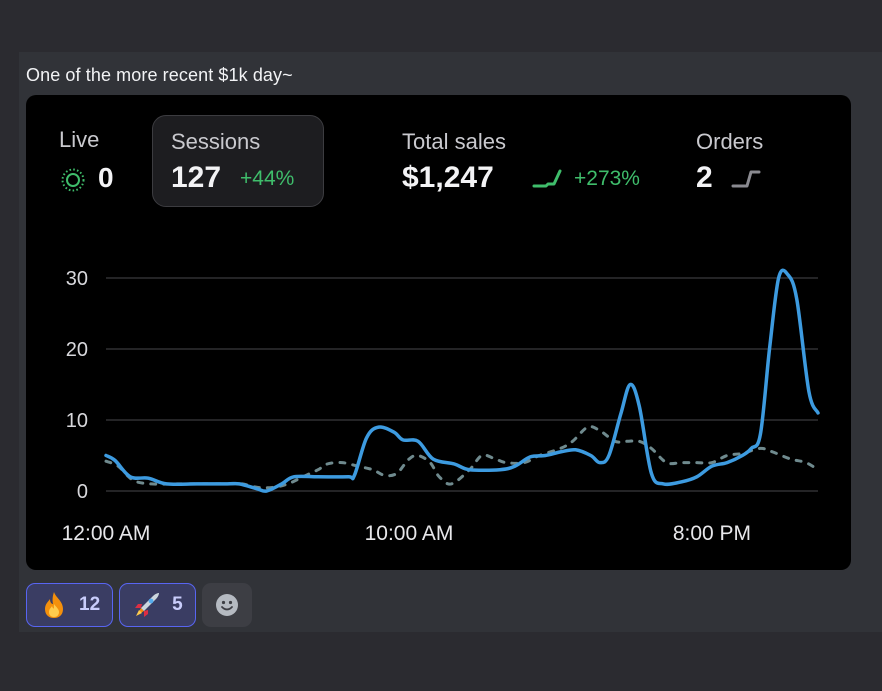 This screenshot has width=882, height=691. I want to click on top-bar, so click(441, 26).